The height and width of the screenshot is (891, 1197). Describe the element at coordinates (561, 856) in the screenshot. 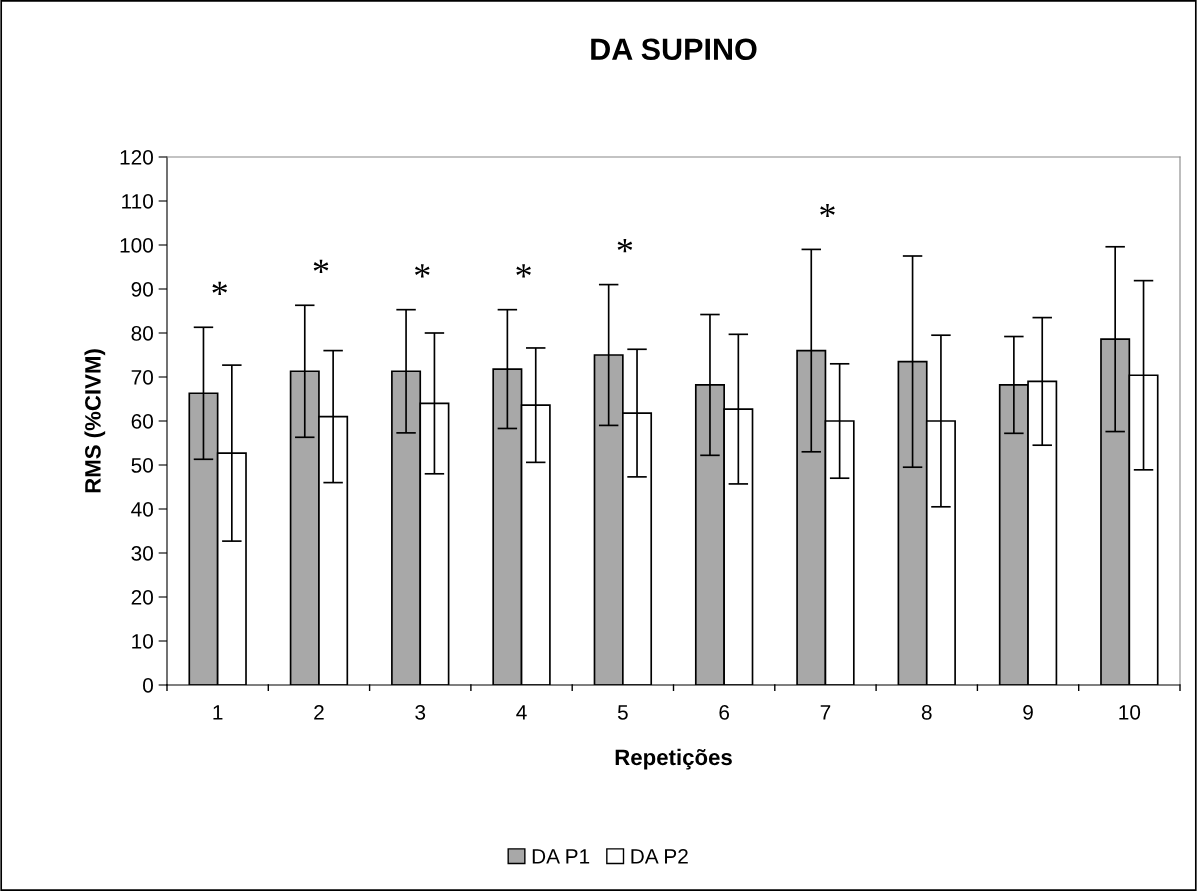

I see `legend-label: DA P1` at that location.